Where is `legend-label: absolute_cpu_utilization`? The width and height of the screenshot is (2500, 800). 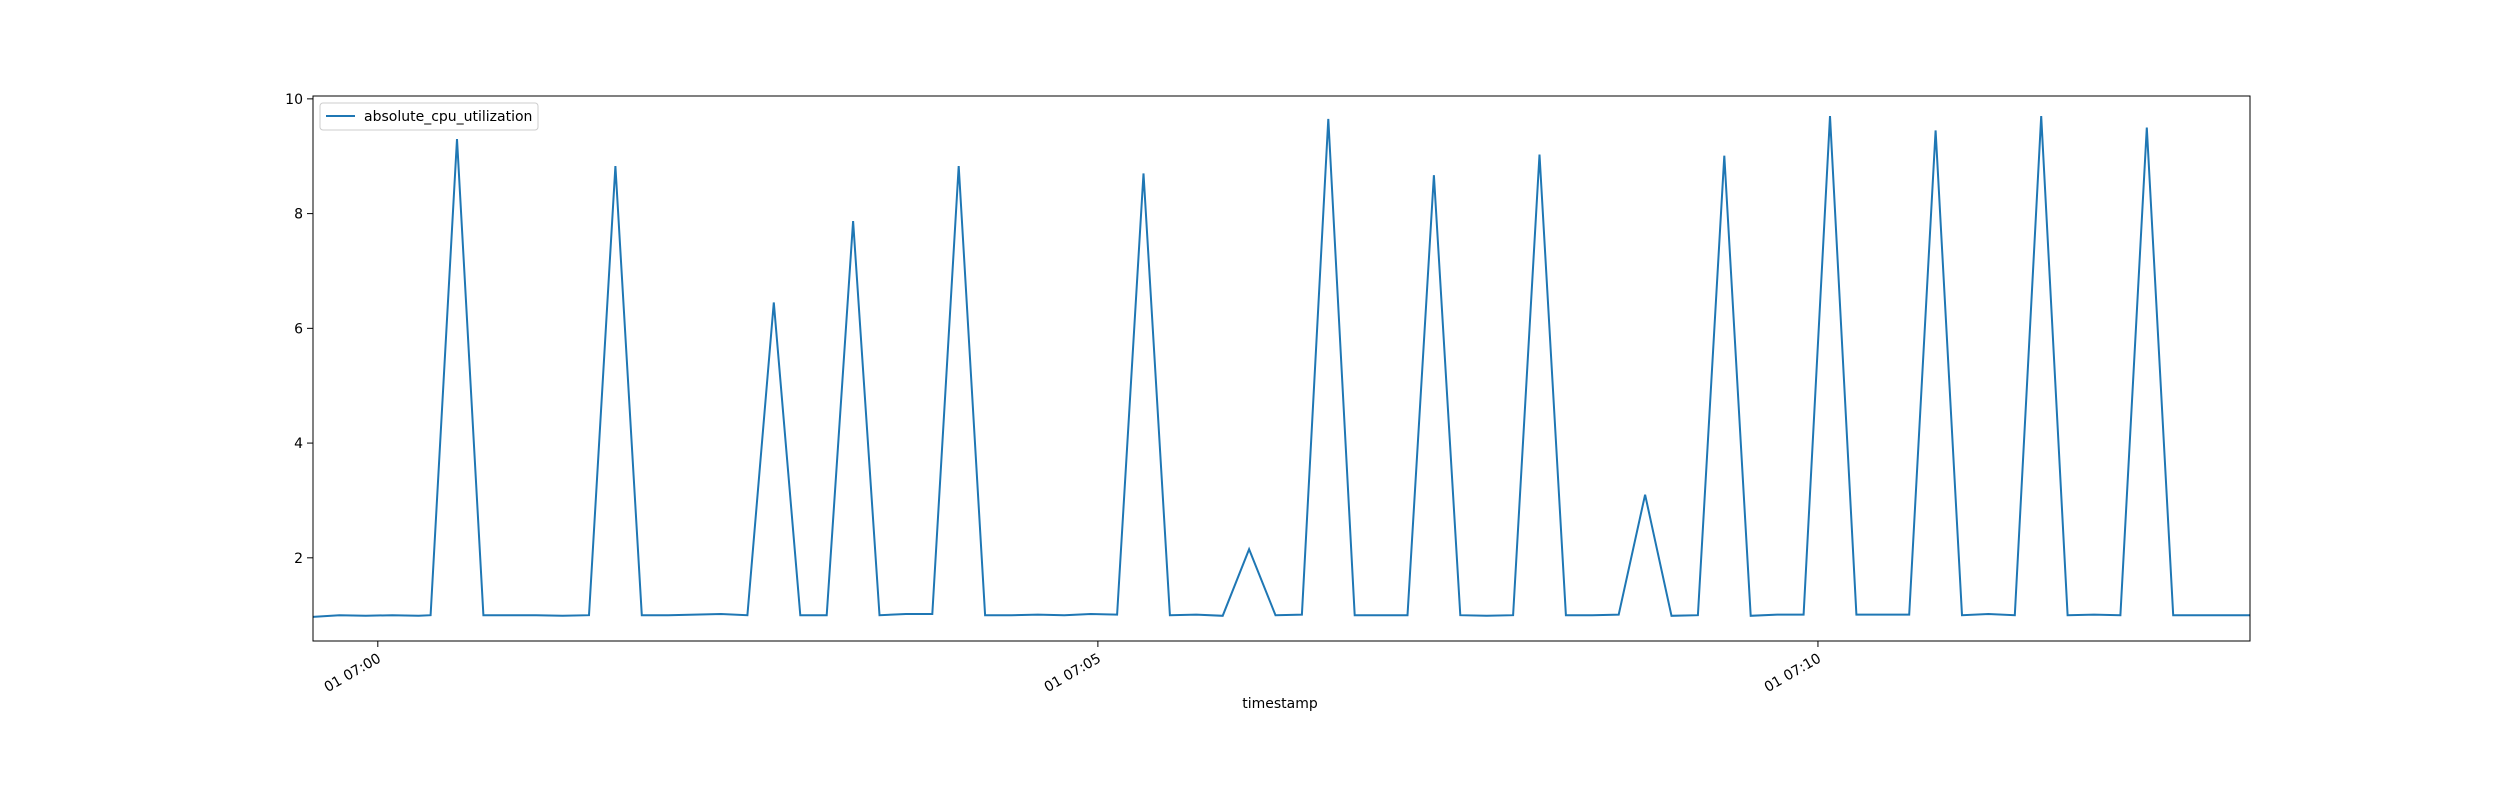
legend-label: absolute_cpu_utilization is located at coordinates (448, 117).